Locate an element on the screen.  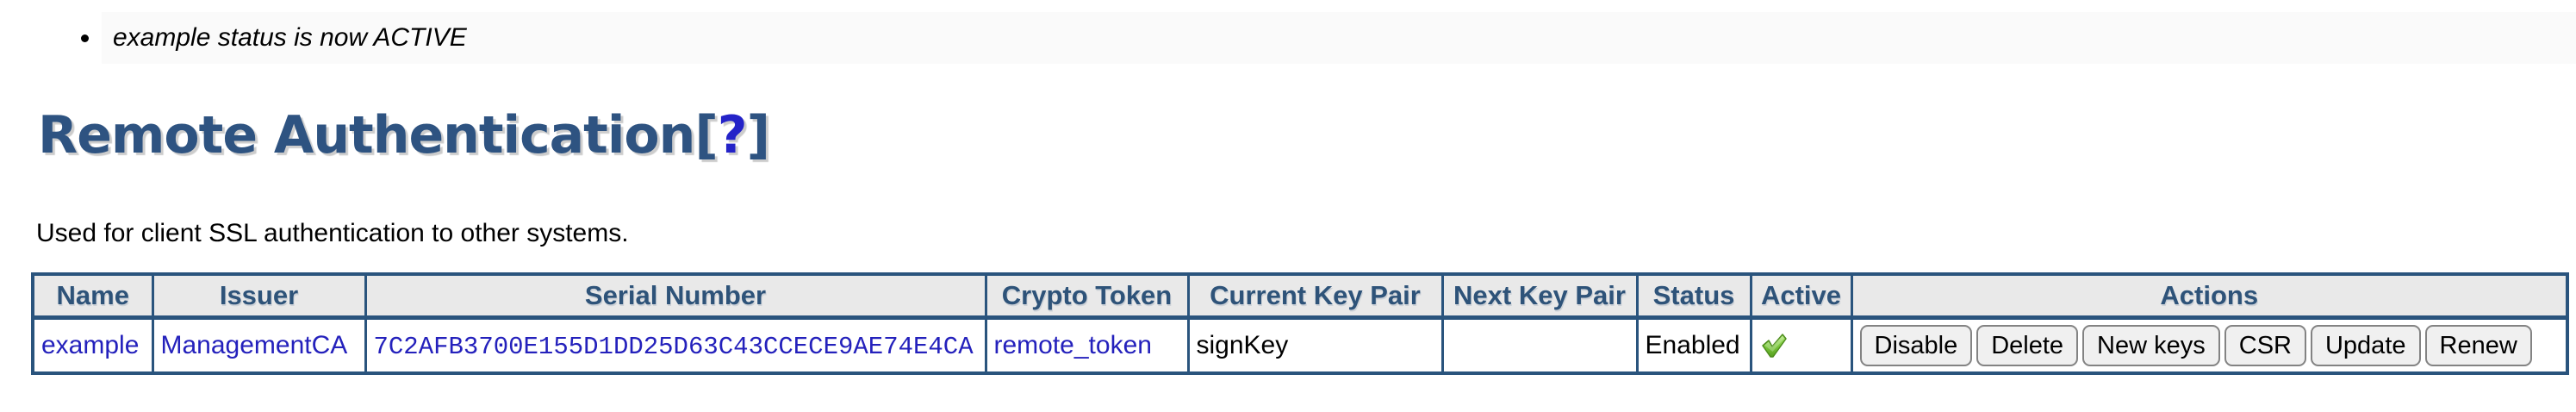
col-header-crypto-token: Crypto Token is located at coordinates (1087, 296).